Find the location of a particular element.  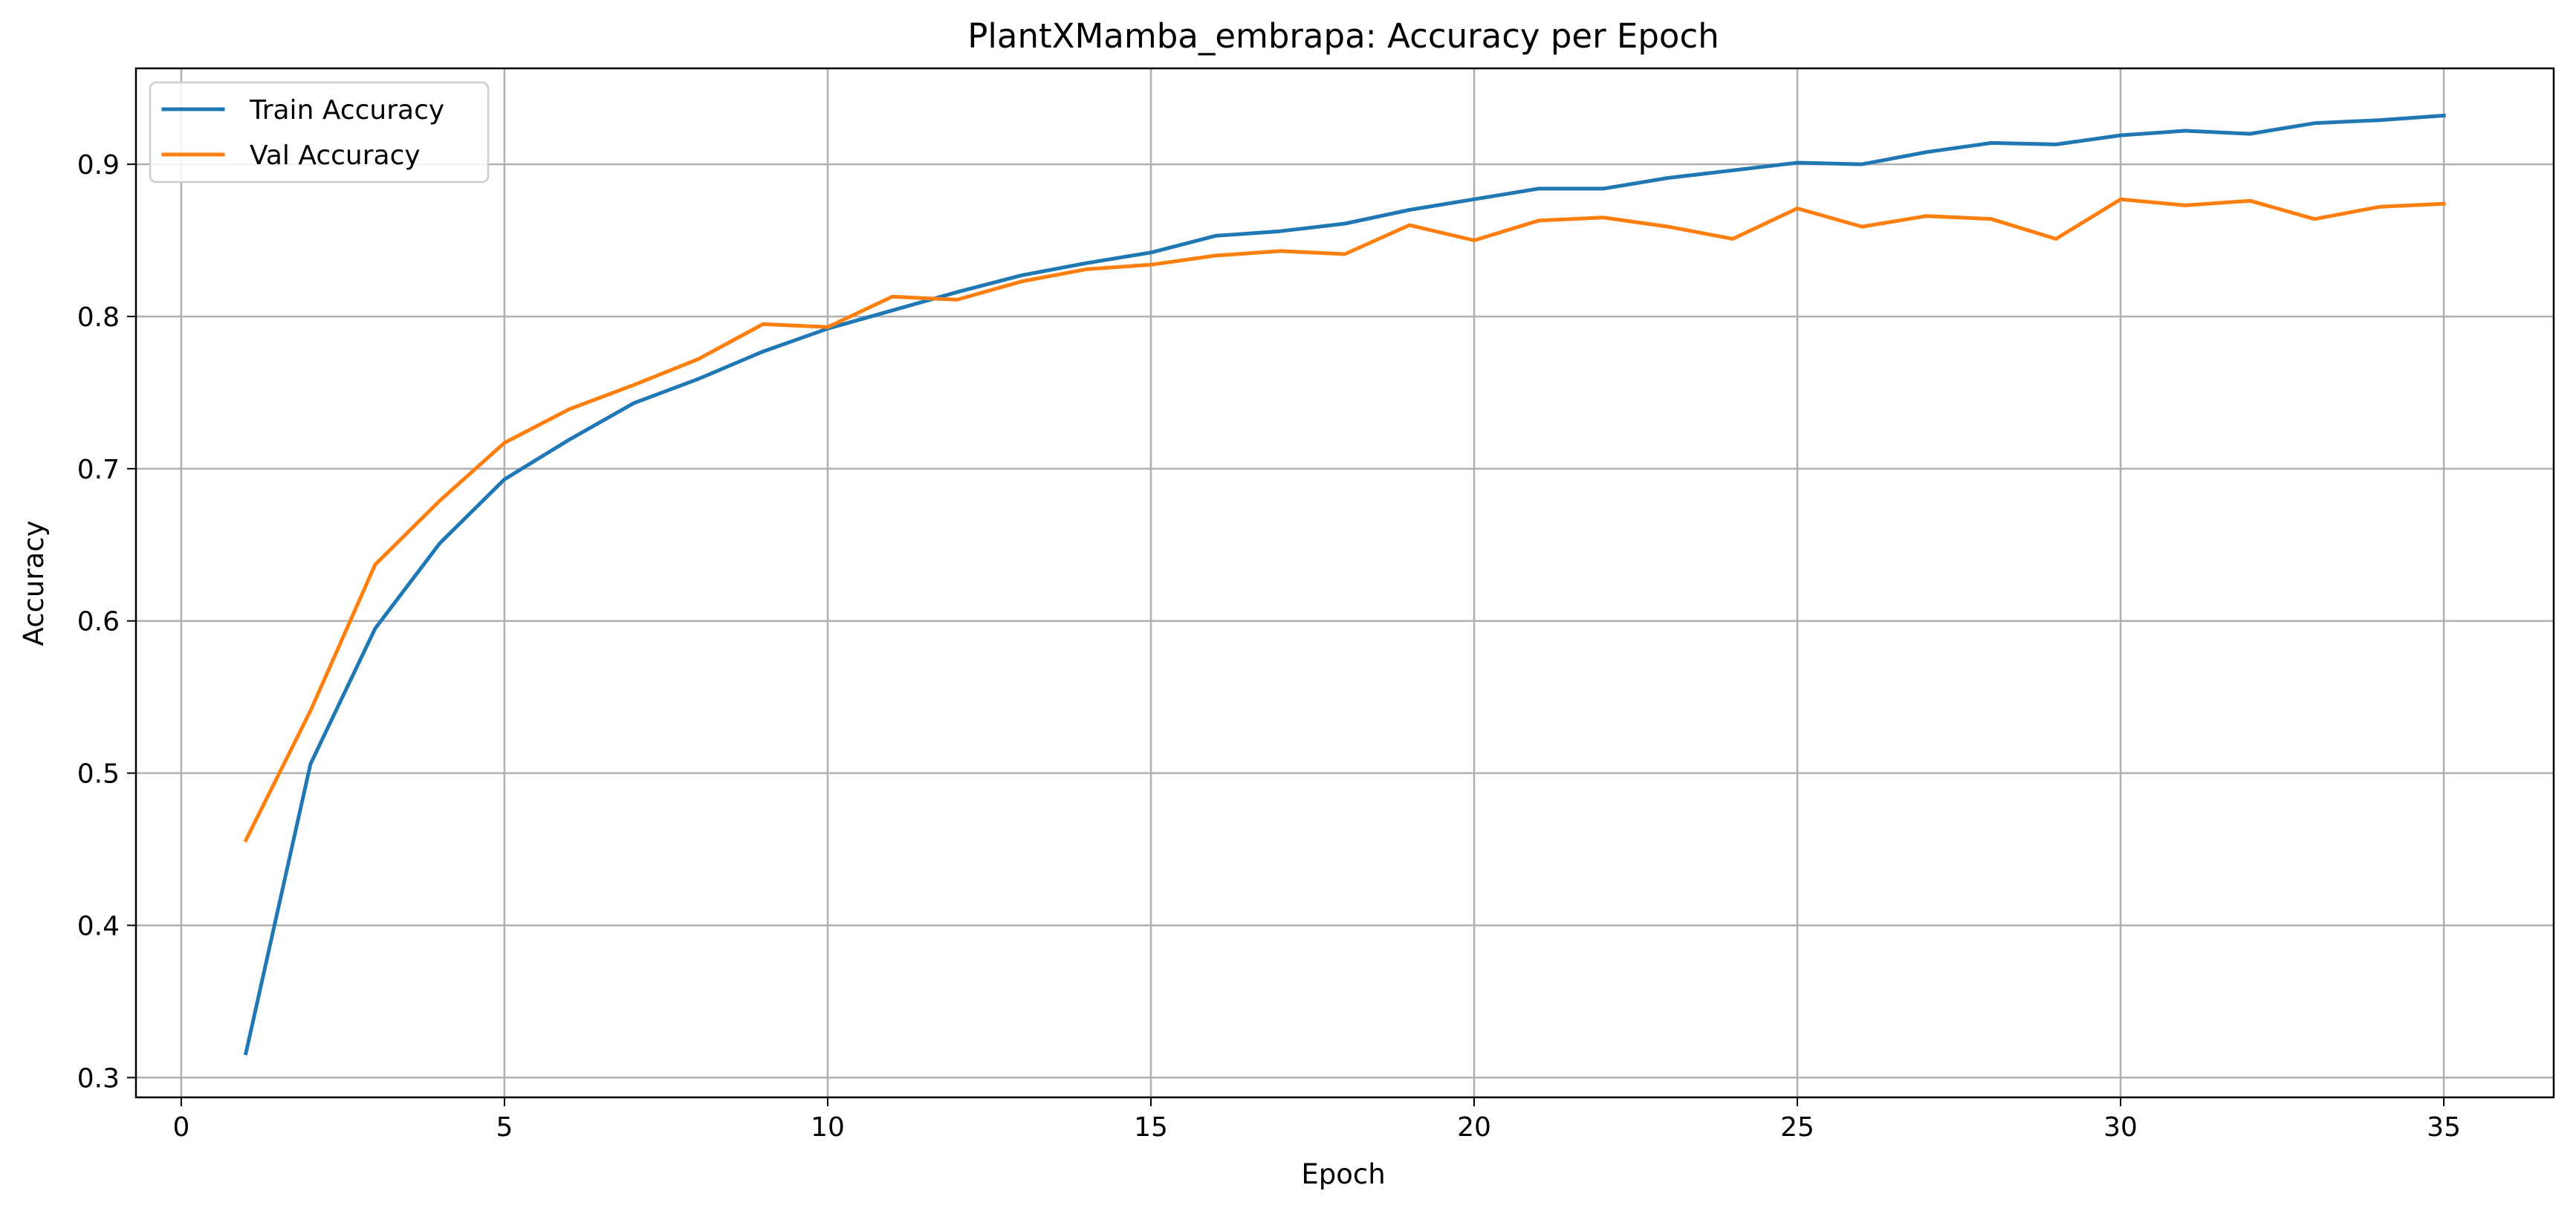

legend-box is located at coordinates (319, 132).